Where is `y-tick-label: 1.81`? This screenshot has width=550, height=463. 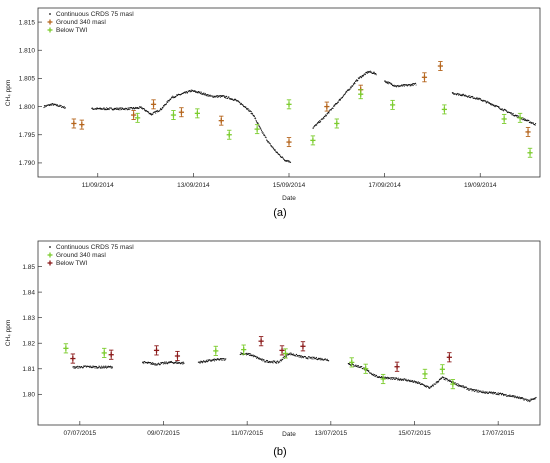 y-tick-label: 1.81 is located at coordinates (28, 369).